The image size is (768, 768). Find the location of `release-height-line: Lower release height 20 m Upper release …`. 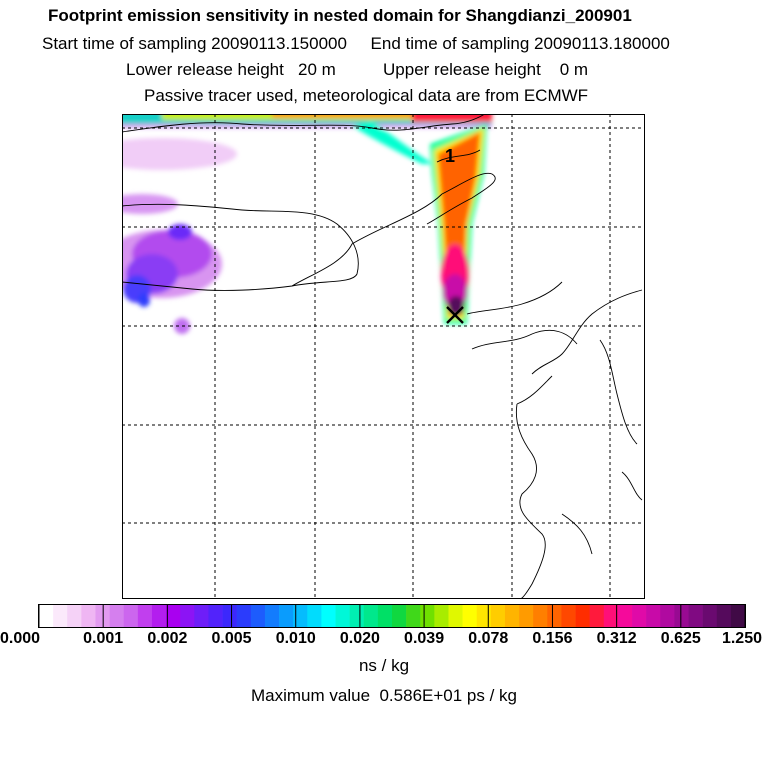

release-height-line: Lower release height 20 m Upper release … is located at coordinates (357, 69).